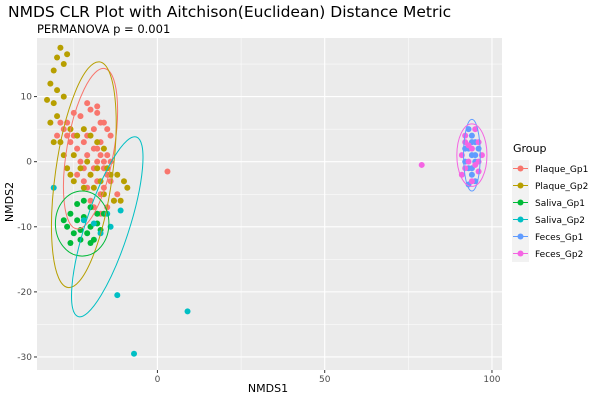  I want to click on series-Plaque_Gp2, so click(87, 124).